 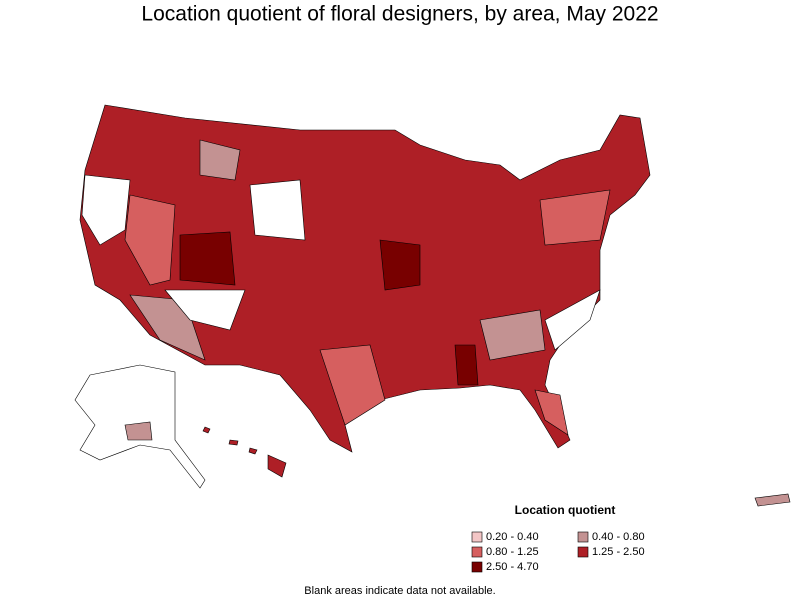 I want to click on region-northeast, so click(x=575, y=217).